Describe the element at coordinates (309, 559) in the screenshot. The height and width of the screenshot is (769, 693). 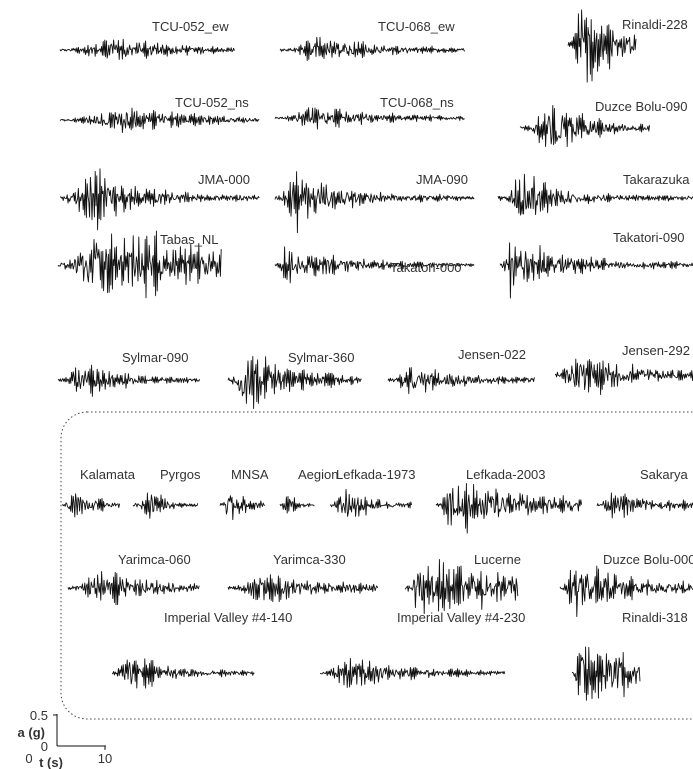
I see `record-label: Yarimca-330` at that location.